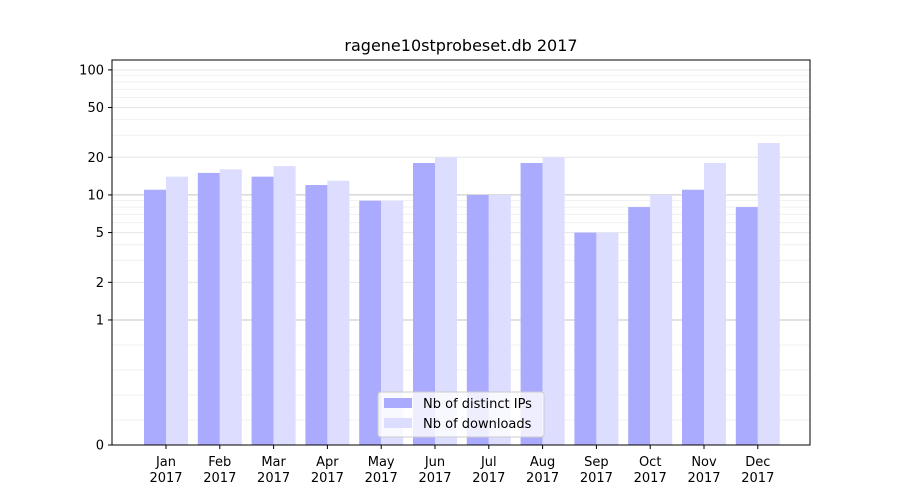 Image resolution: width=900 pixels, height=504 pixels. I want to click on legend: Nb of distinct IPs Nb of downloads, so click(461, 414).